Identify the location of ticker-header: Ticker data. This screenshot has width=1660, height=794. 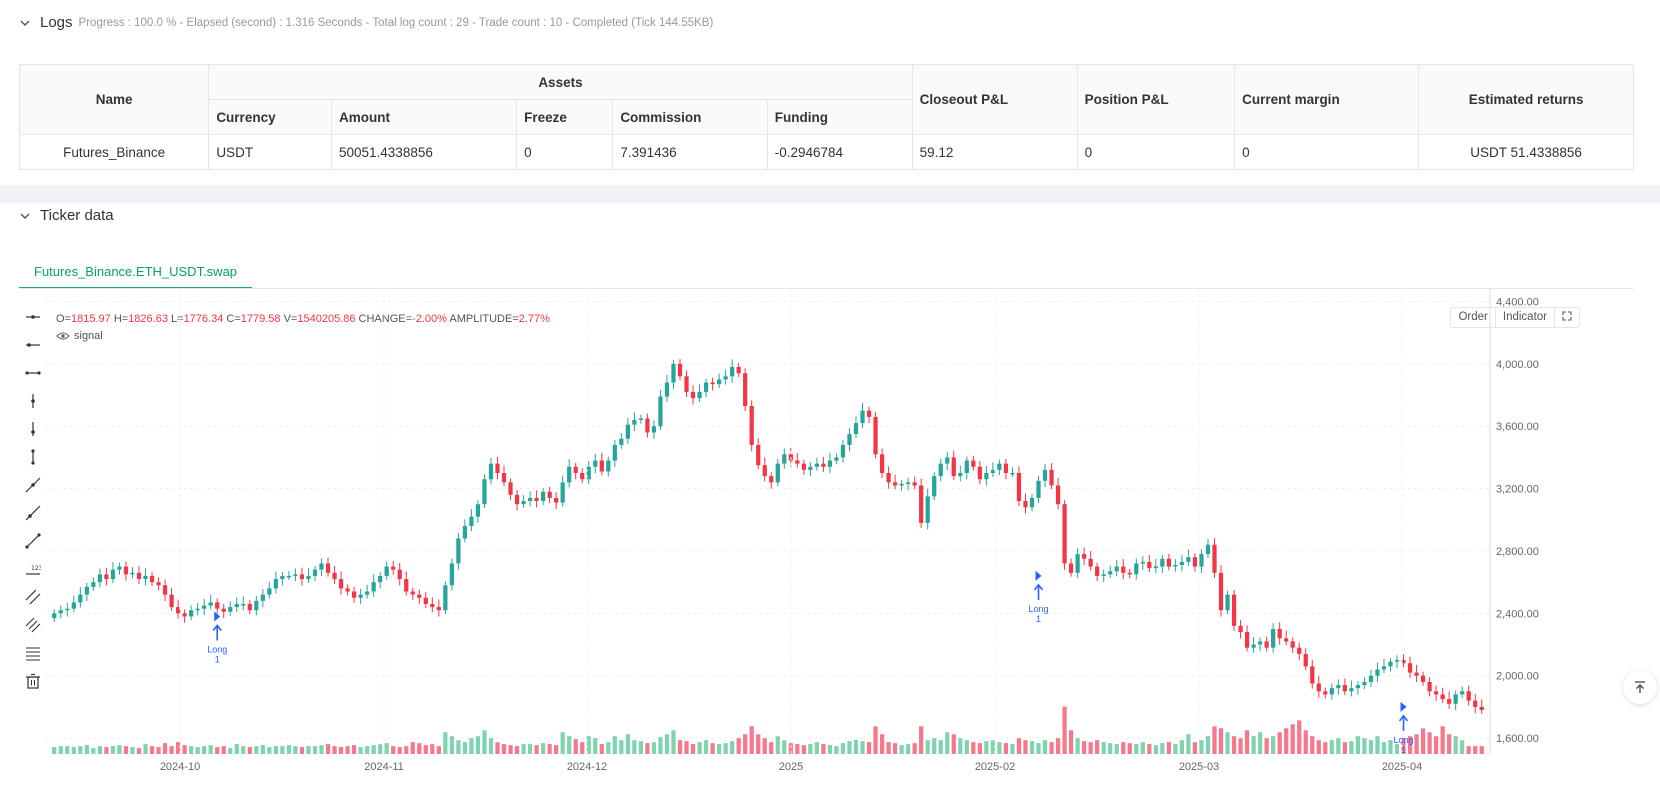
(66, 215).